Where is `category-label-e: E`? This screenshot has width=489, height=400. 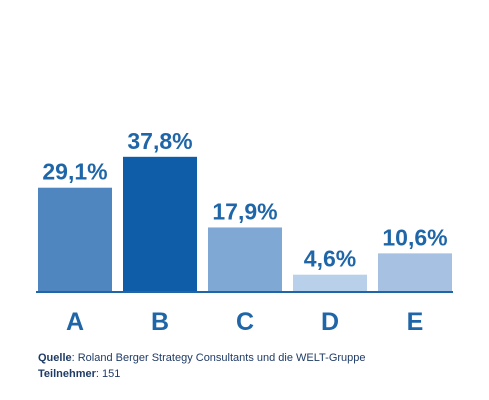
category-label-e: E is located at coordinates (415, 322).